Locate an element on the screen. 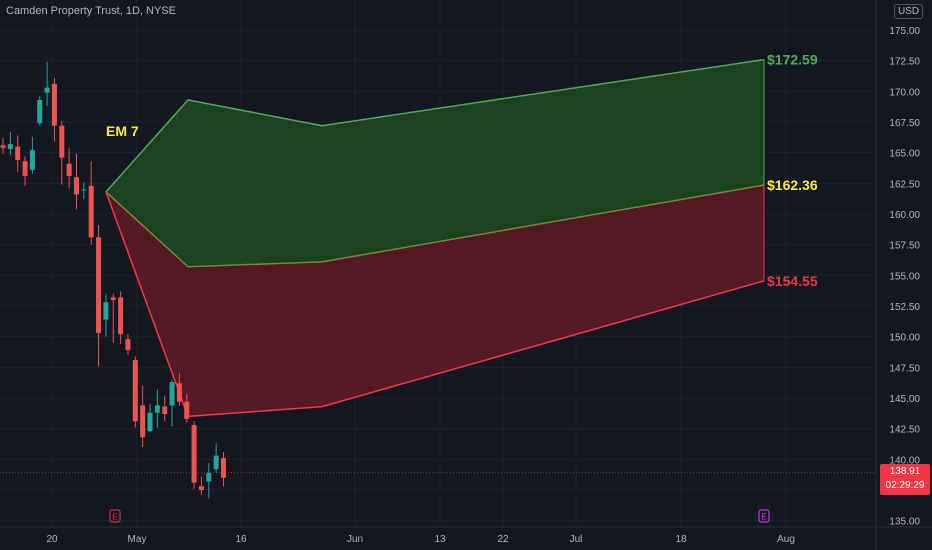 The height and width of the screenshot is (550, 932). y-tick-label: 142.50 is located at coordinates (904, 430).